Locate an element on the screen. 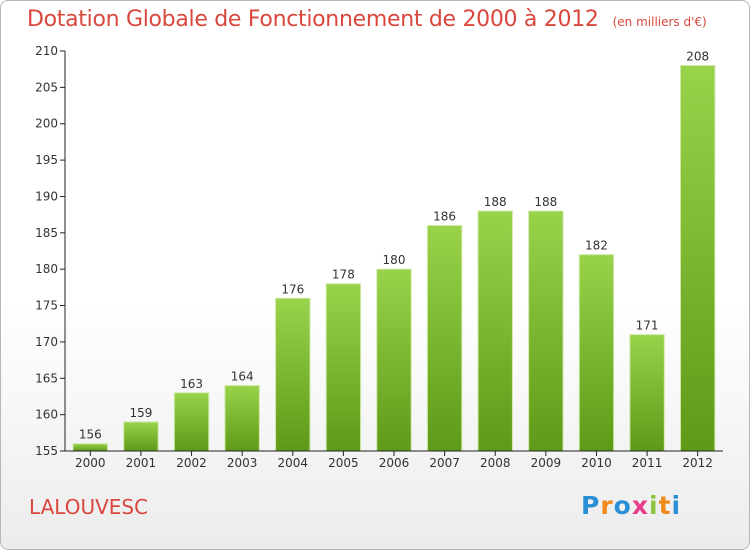 Image resolution: width=750 pixels, height=550 pixels. x-tick-label: 2012 is located at coordinates (697, 463).